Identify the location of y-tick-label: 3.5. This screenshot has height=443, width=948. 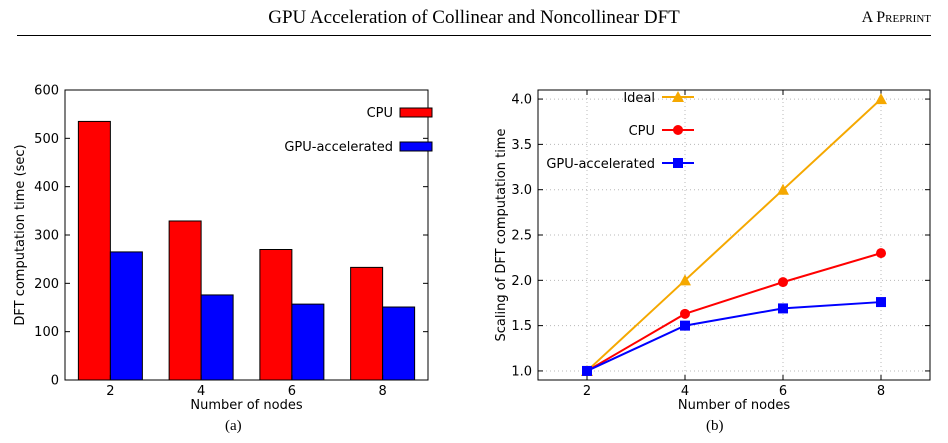
(521, 145).